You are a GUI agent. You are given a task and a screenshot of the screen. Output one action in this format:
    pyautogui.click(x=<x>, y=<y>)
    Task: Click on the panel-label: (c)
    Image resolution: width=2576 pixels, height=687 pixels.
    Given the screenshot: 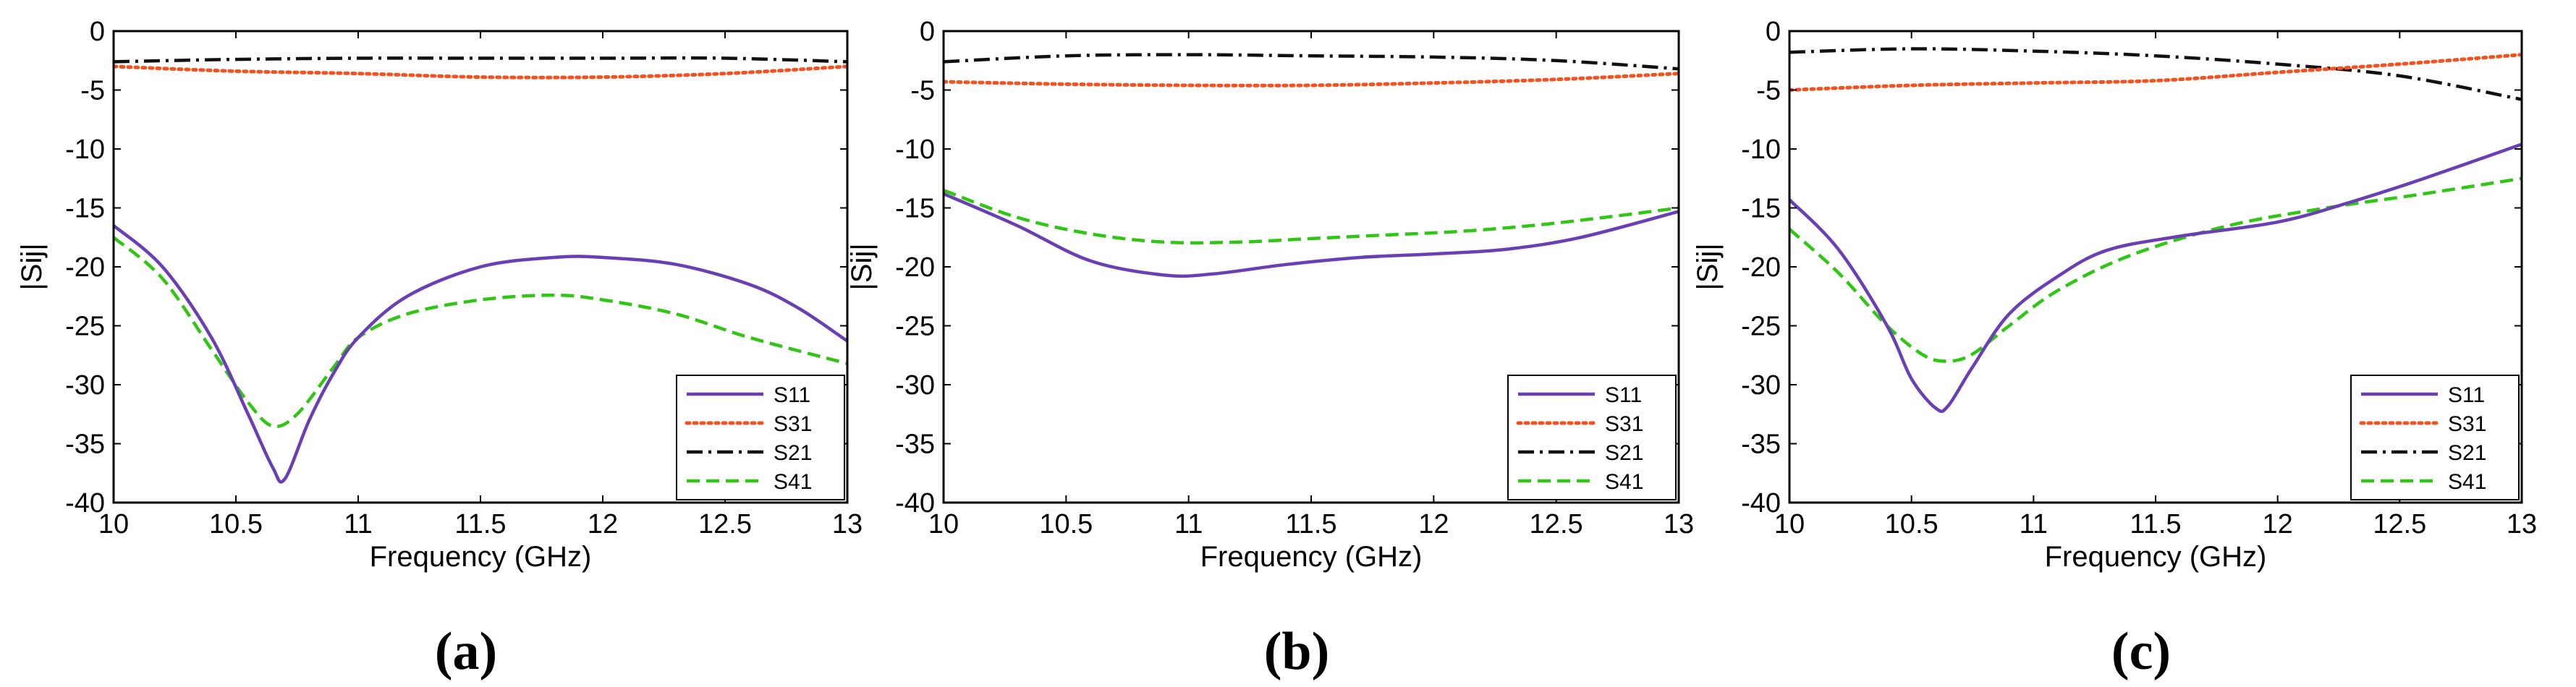 What is the action you would take?
    pyautogui.click(x=2141, y=651)
    